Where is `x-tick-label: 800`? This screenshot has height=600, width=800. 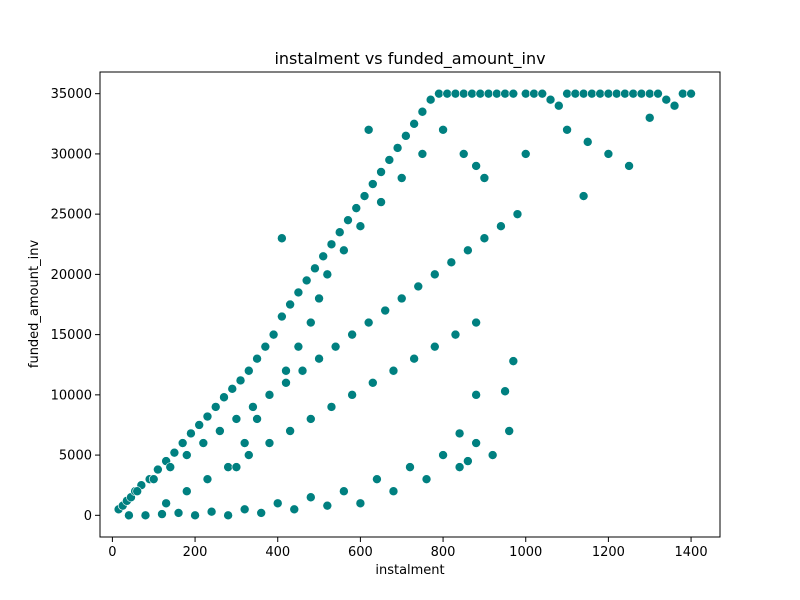
x-tick-label: 800 is located at coordinates (443, 552).